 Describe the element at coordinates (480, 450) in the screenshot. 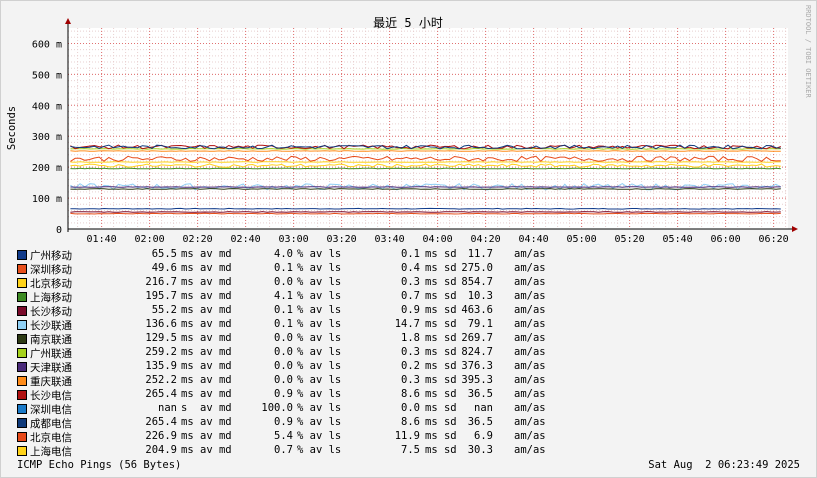

I see `legend-ratio: 30.3` at that location.